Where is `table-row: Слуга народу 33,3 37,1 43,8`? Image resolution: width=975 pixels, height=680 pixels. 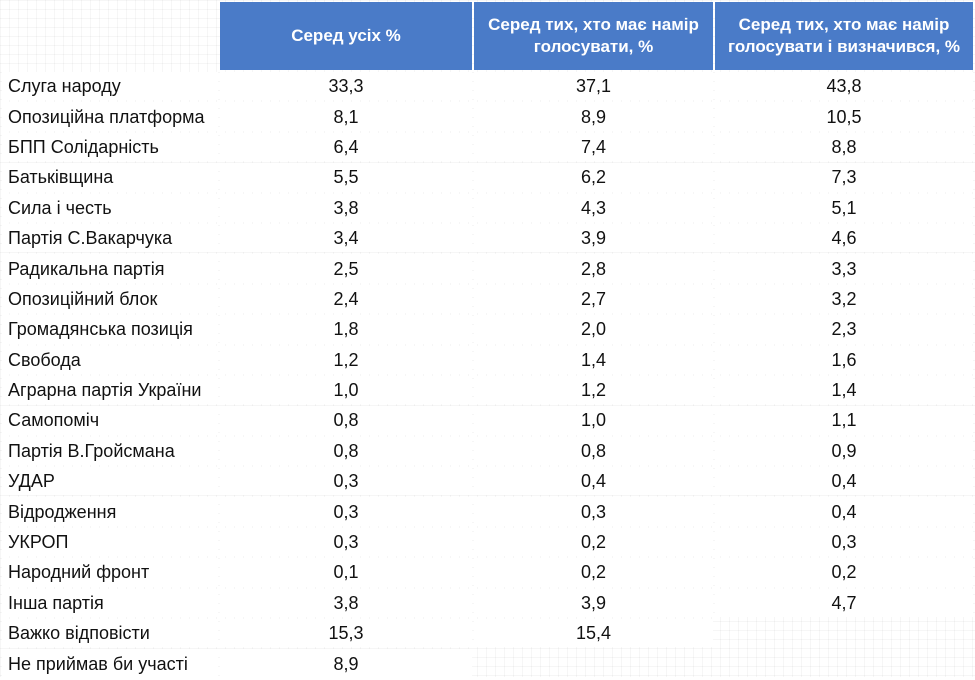 table-row: Слуга народу 33,3 37,1 43,8 is located at coordinates (487, 86).